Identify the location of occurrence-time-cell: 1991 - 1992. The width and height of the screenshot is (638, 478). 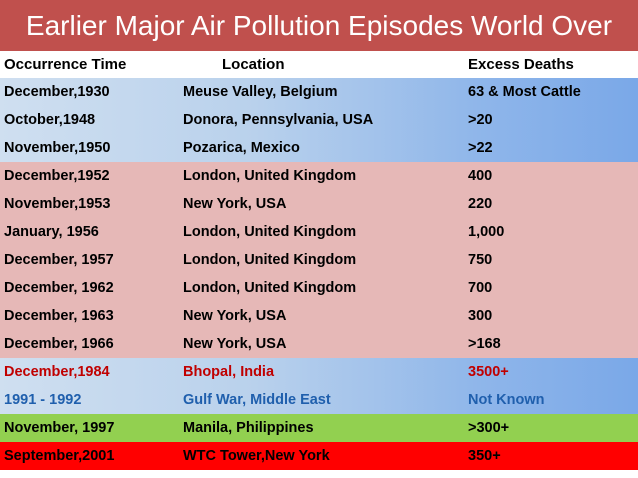
(43, 400).